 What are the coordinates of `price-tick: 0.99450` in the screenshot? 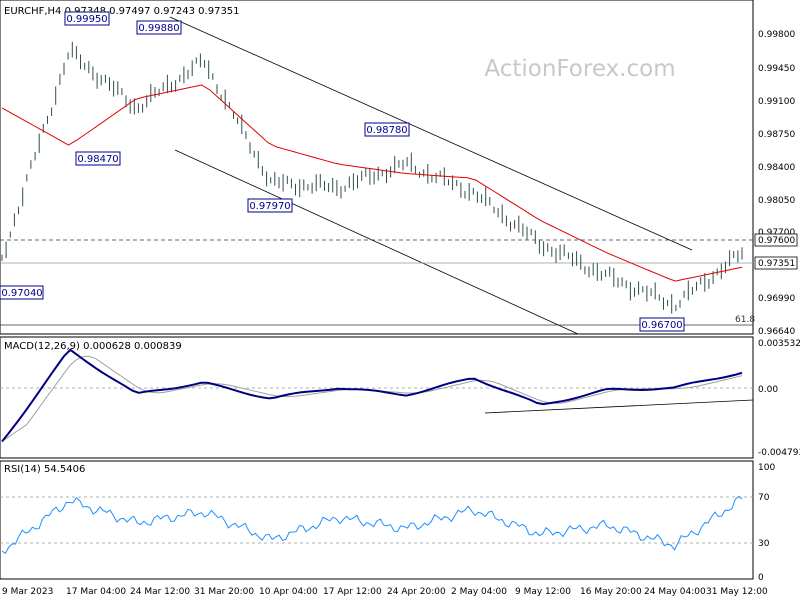 It's located at (776, 69).